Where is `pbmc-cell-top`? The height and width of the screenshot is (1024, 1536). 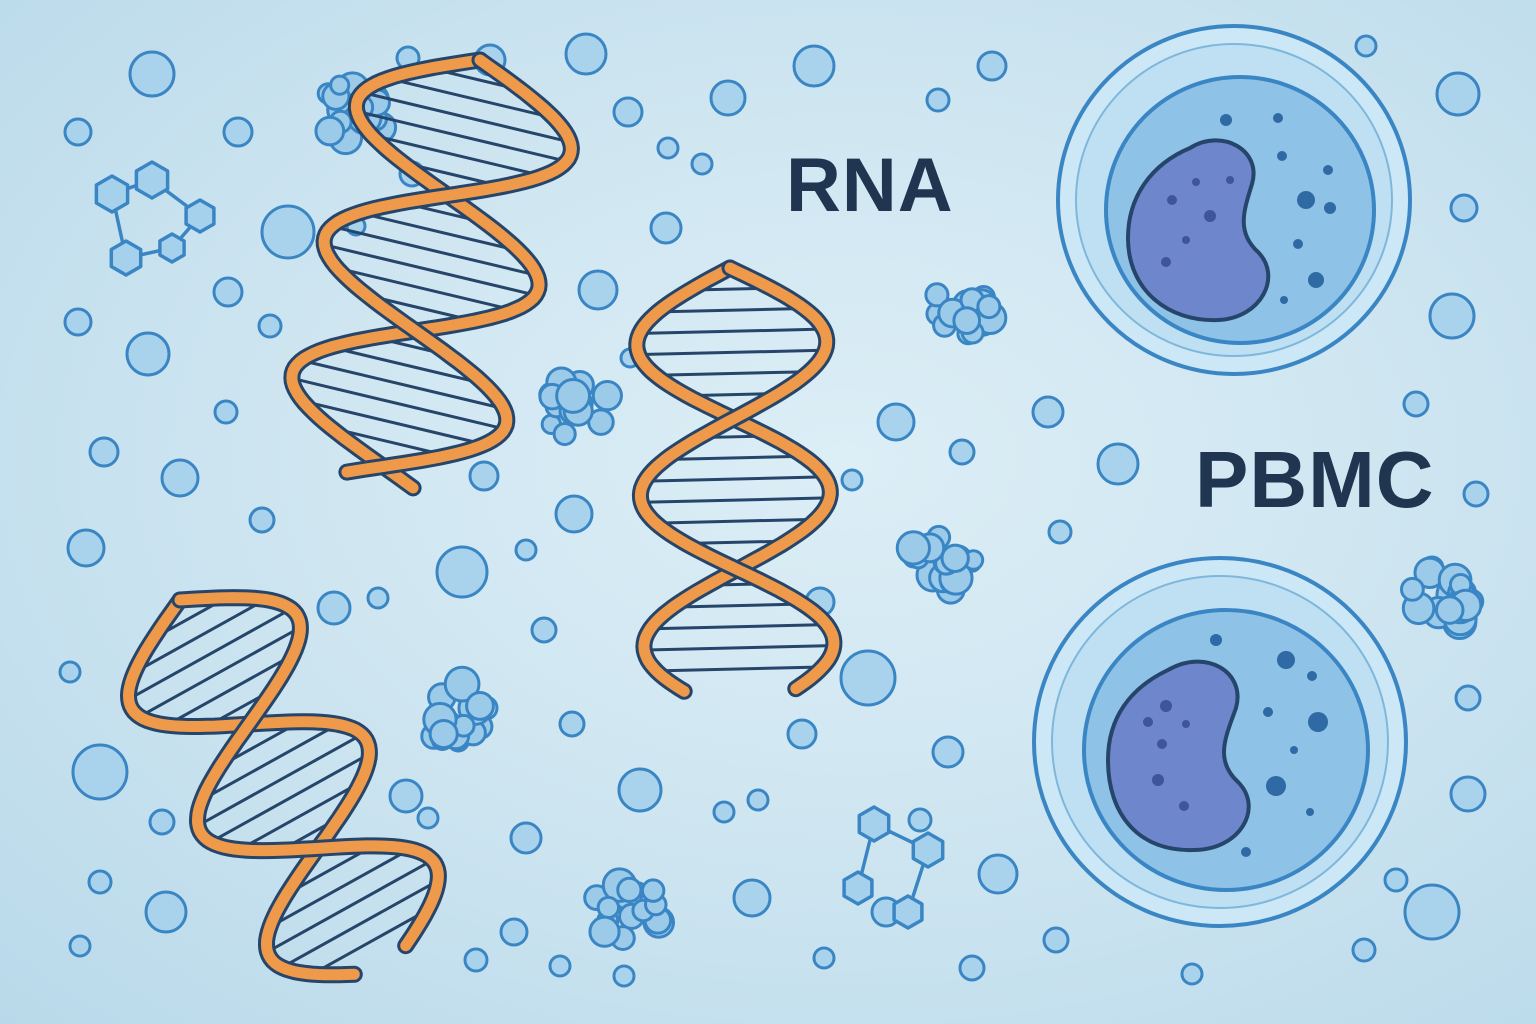
pbmc-cell-top is located at coordinates (1234, 200).